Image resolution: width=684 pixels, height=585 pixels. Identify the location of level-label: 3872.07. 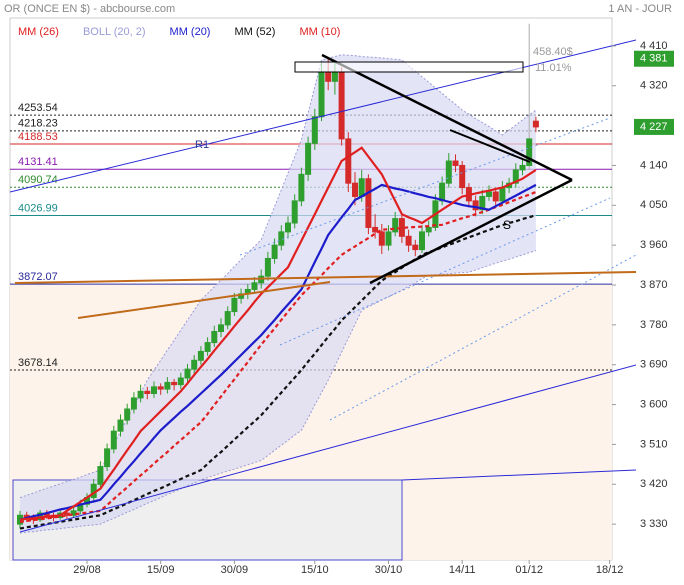
(38, 277).